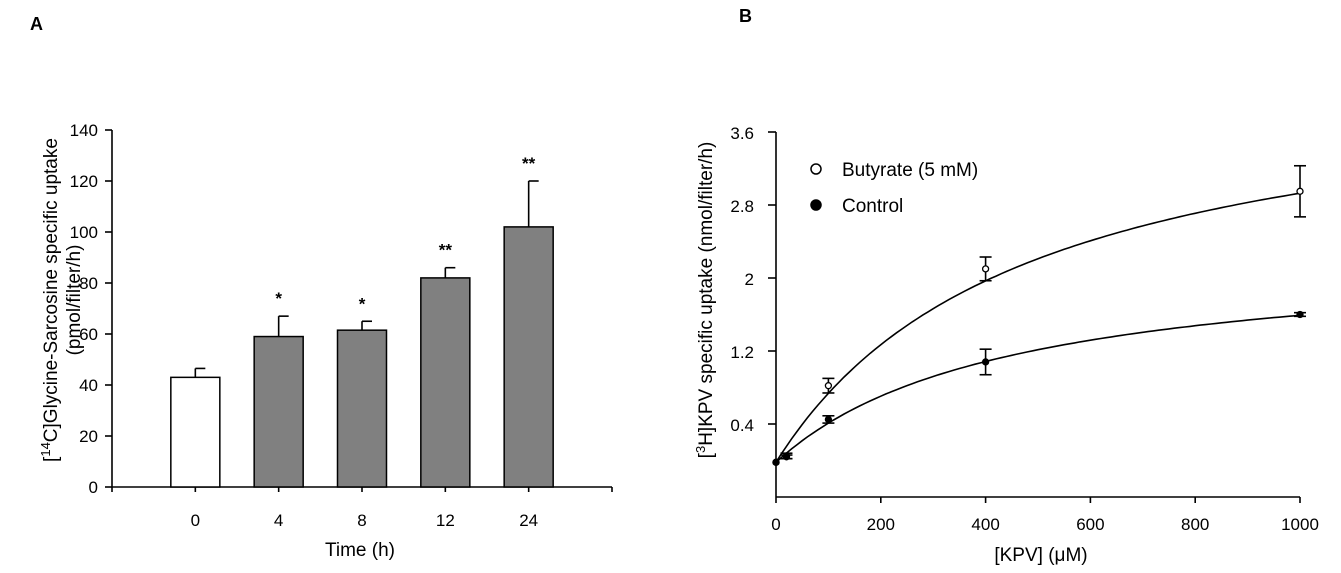 The height and width of the screenshot is (573, 1341). I want to click on chart-b-y-tick-label: 0.4, so click(742, 425).